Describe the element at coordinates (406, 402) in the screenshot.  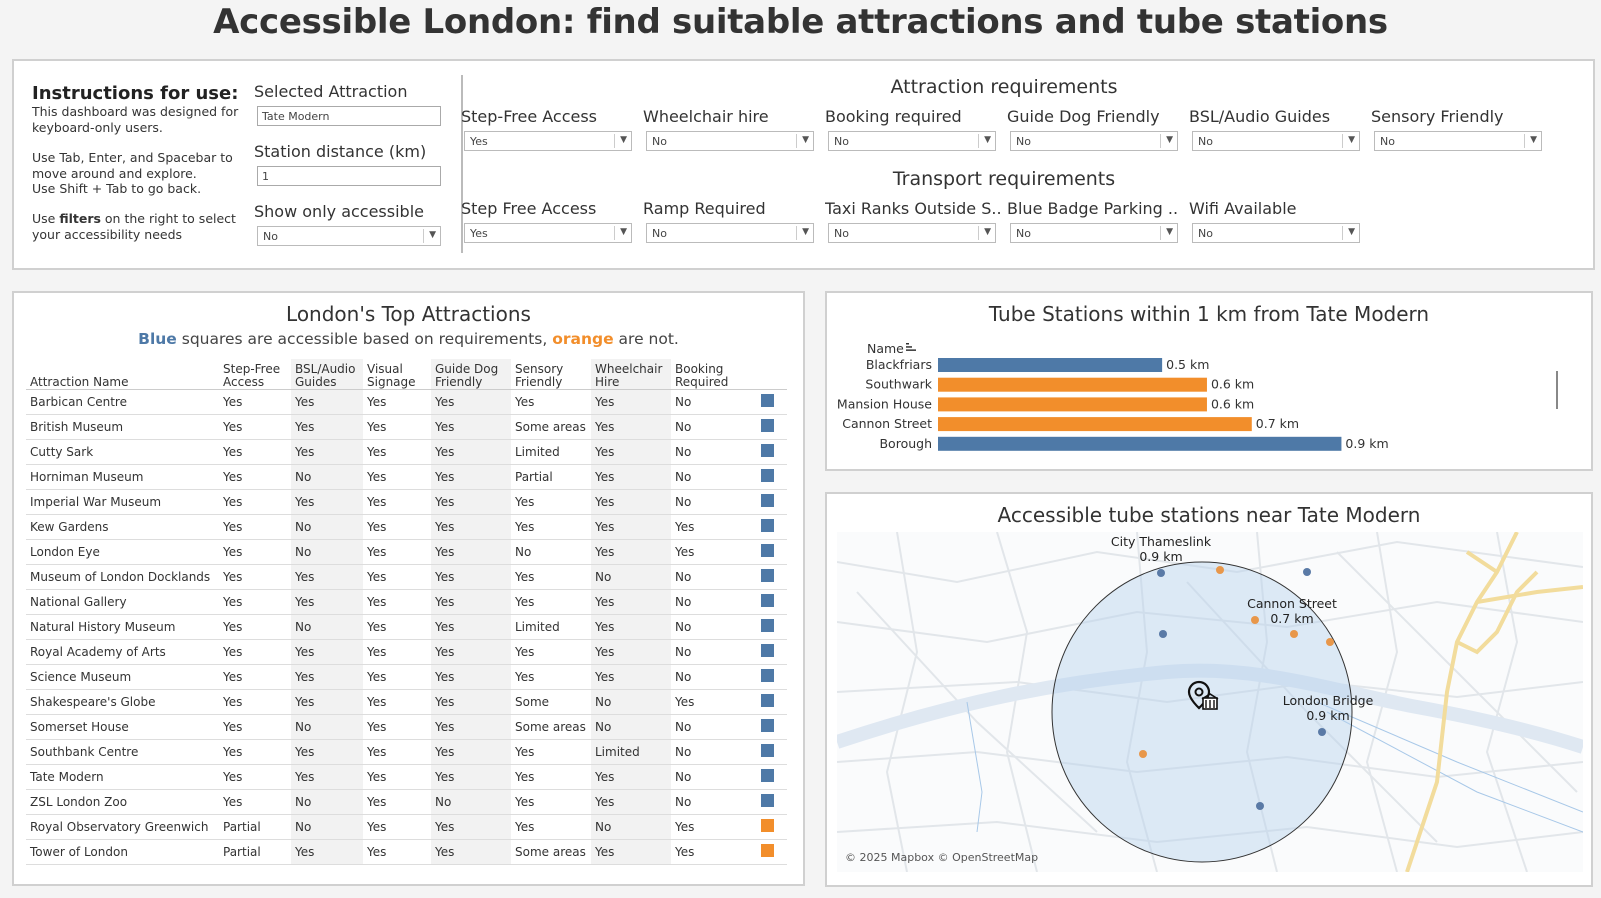
I see `table-row: Barbican Centre Yes Yes Yes Yes Yes Yes No` at that location.